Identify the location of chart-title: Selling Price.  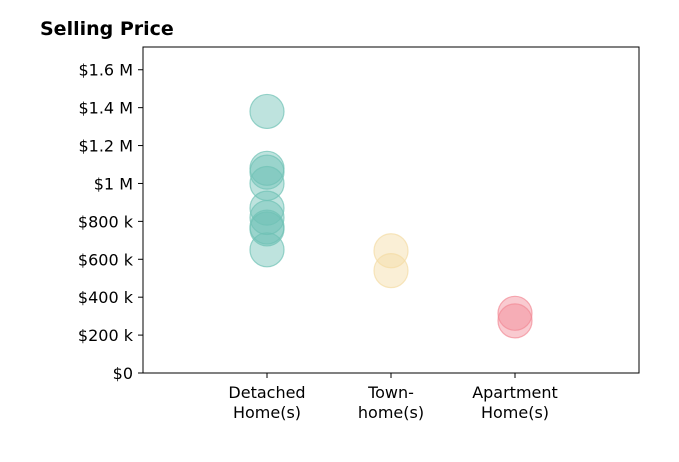
(107, 29).